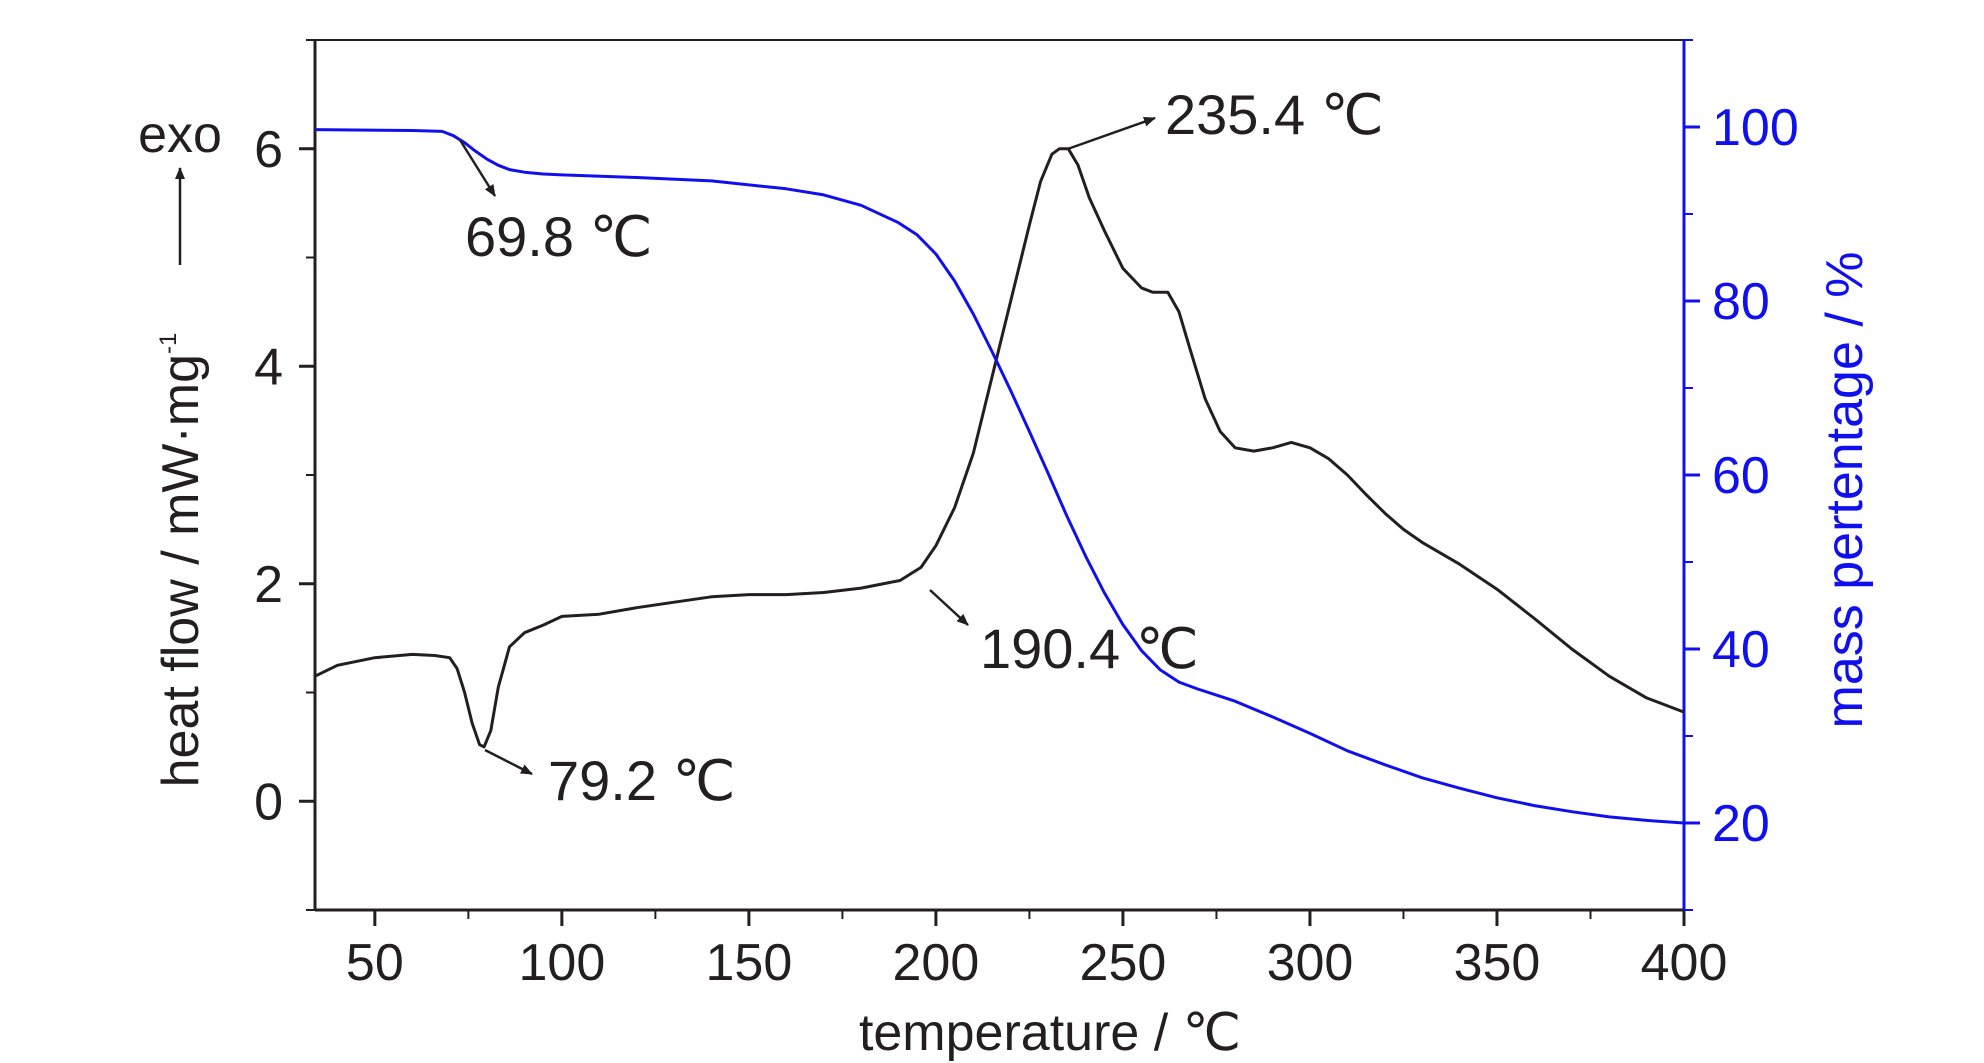 The width and height of the screenshot is (1984, 1063). What do you see at coordinates (1274, 114) in the screenshot?
I see `annotation-label: 235.4 ℃` at bounding box center [1274, 114].